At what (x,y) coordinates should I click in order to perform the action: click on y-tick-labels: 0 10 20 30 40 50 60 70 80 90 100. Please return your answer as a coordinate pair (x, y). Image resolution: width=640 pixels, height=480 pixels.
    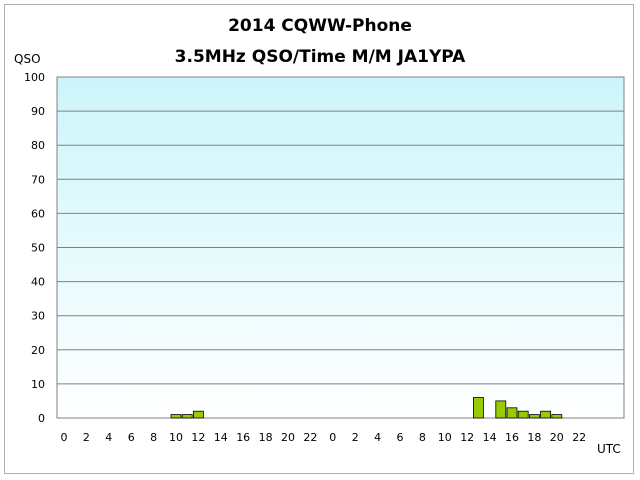
    Looking at the image, I should click on (34, 248).